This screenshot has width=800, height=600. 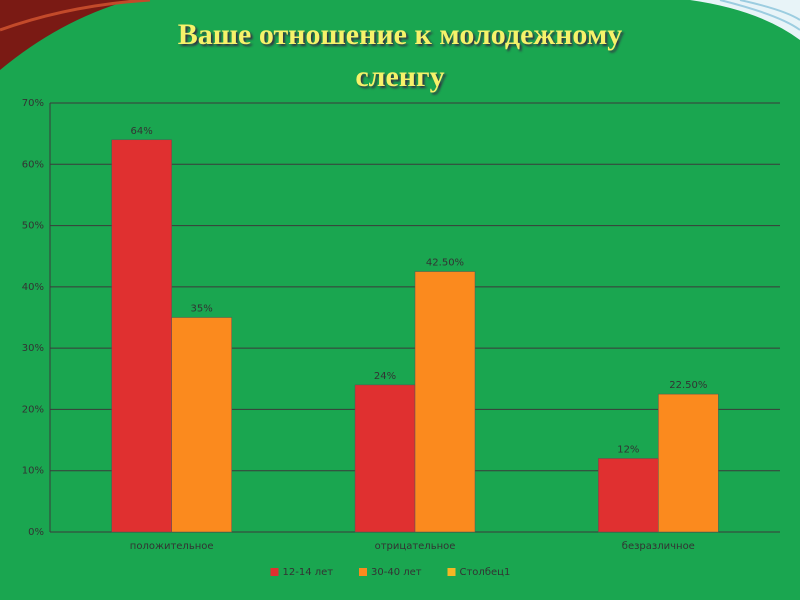 I want to click on data-label: 24%, so click(x=385, y=376).